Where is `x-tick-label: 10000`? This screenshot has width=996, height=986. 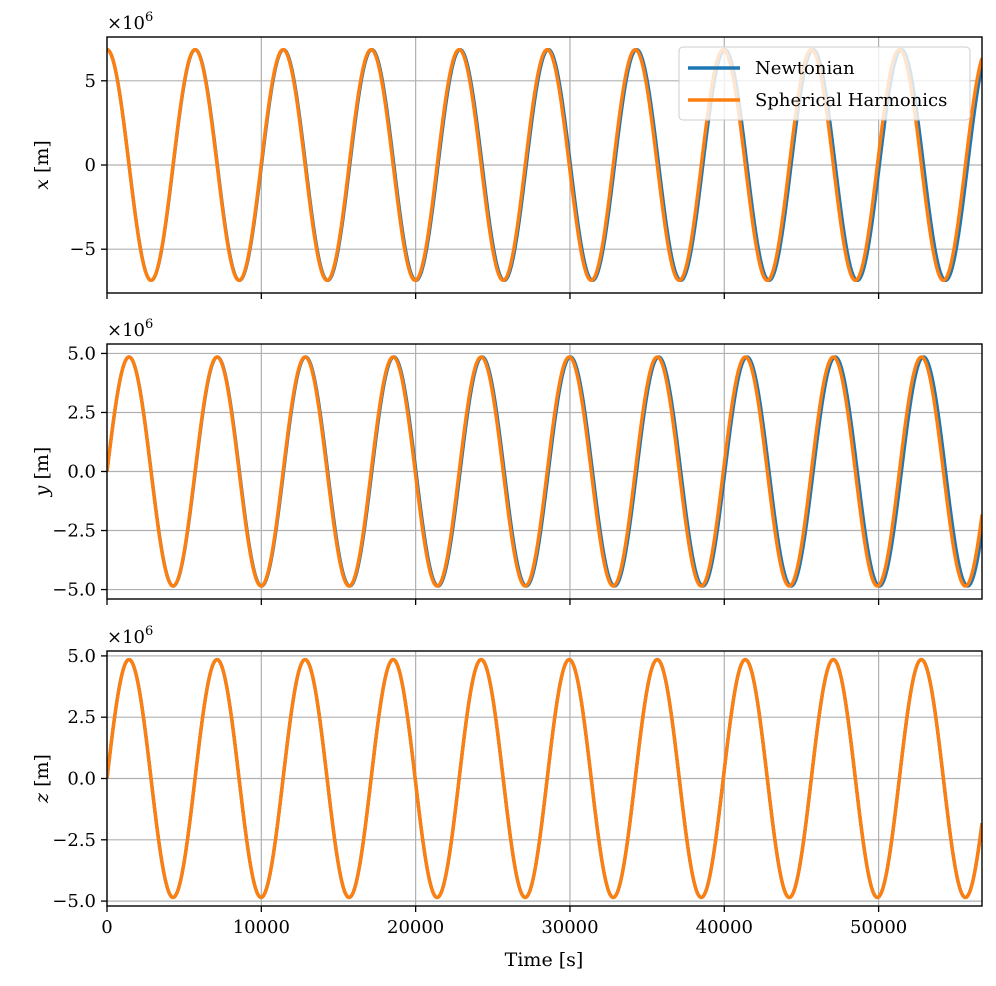
x-tick-label: 10000 is located at coordinates (261, 927).